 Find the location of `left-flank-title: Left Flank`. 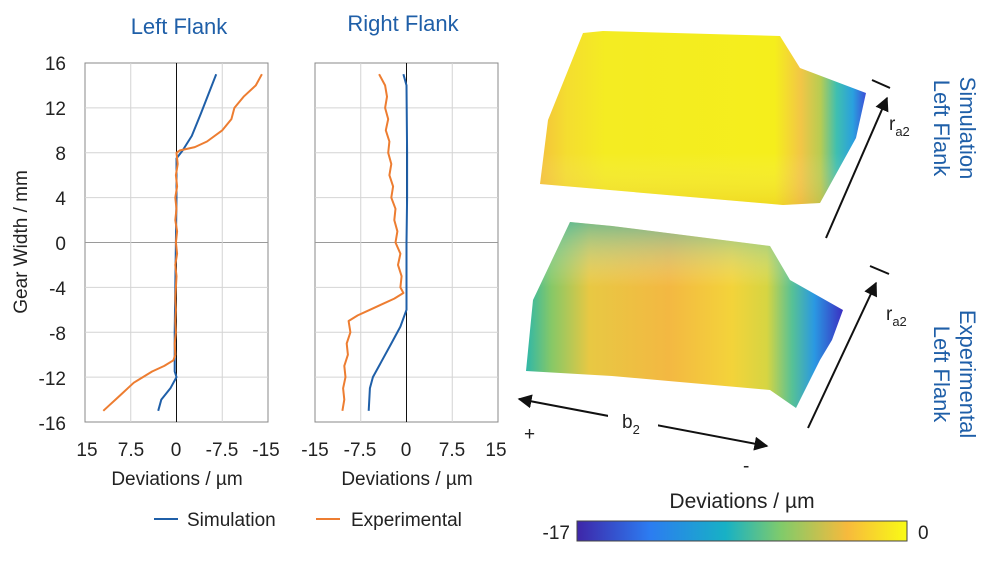

left-flank-title: Left Flank is located at coordinates (180, 26).